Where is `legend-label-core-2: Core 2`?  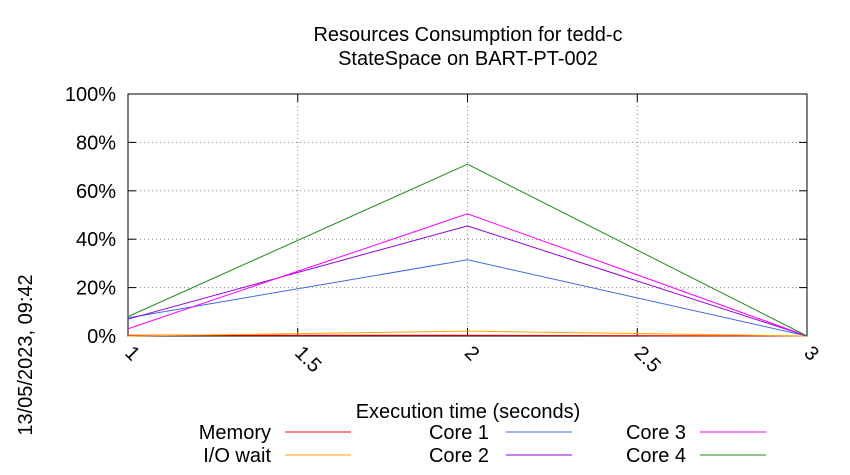 legend-label-core-2: Core 2 is located at coordinates (459, 456).